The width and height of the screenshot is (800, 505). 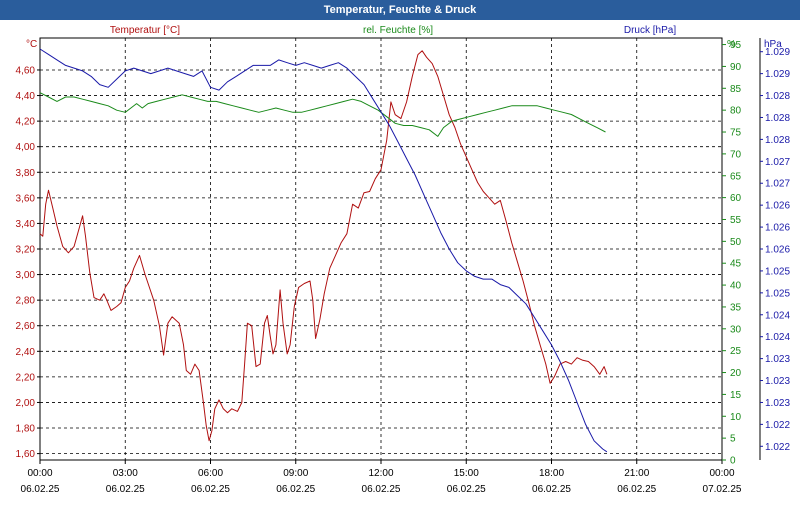 What do you see at coordinates (125, 473) in the screenshot?
I see `tick-label-x-time: 03:00` at bounding box center [125, 473].